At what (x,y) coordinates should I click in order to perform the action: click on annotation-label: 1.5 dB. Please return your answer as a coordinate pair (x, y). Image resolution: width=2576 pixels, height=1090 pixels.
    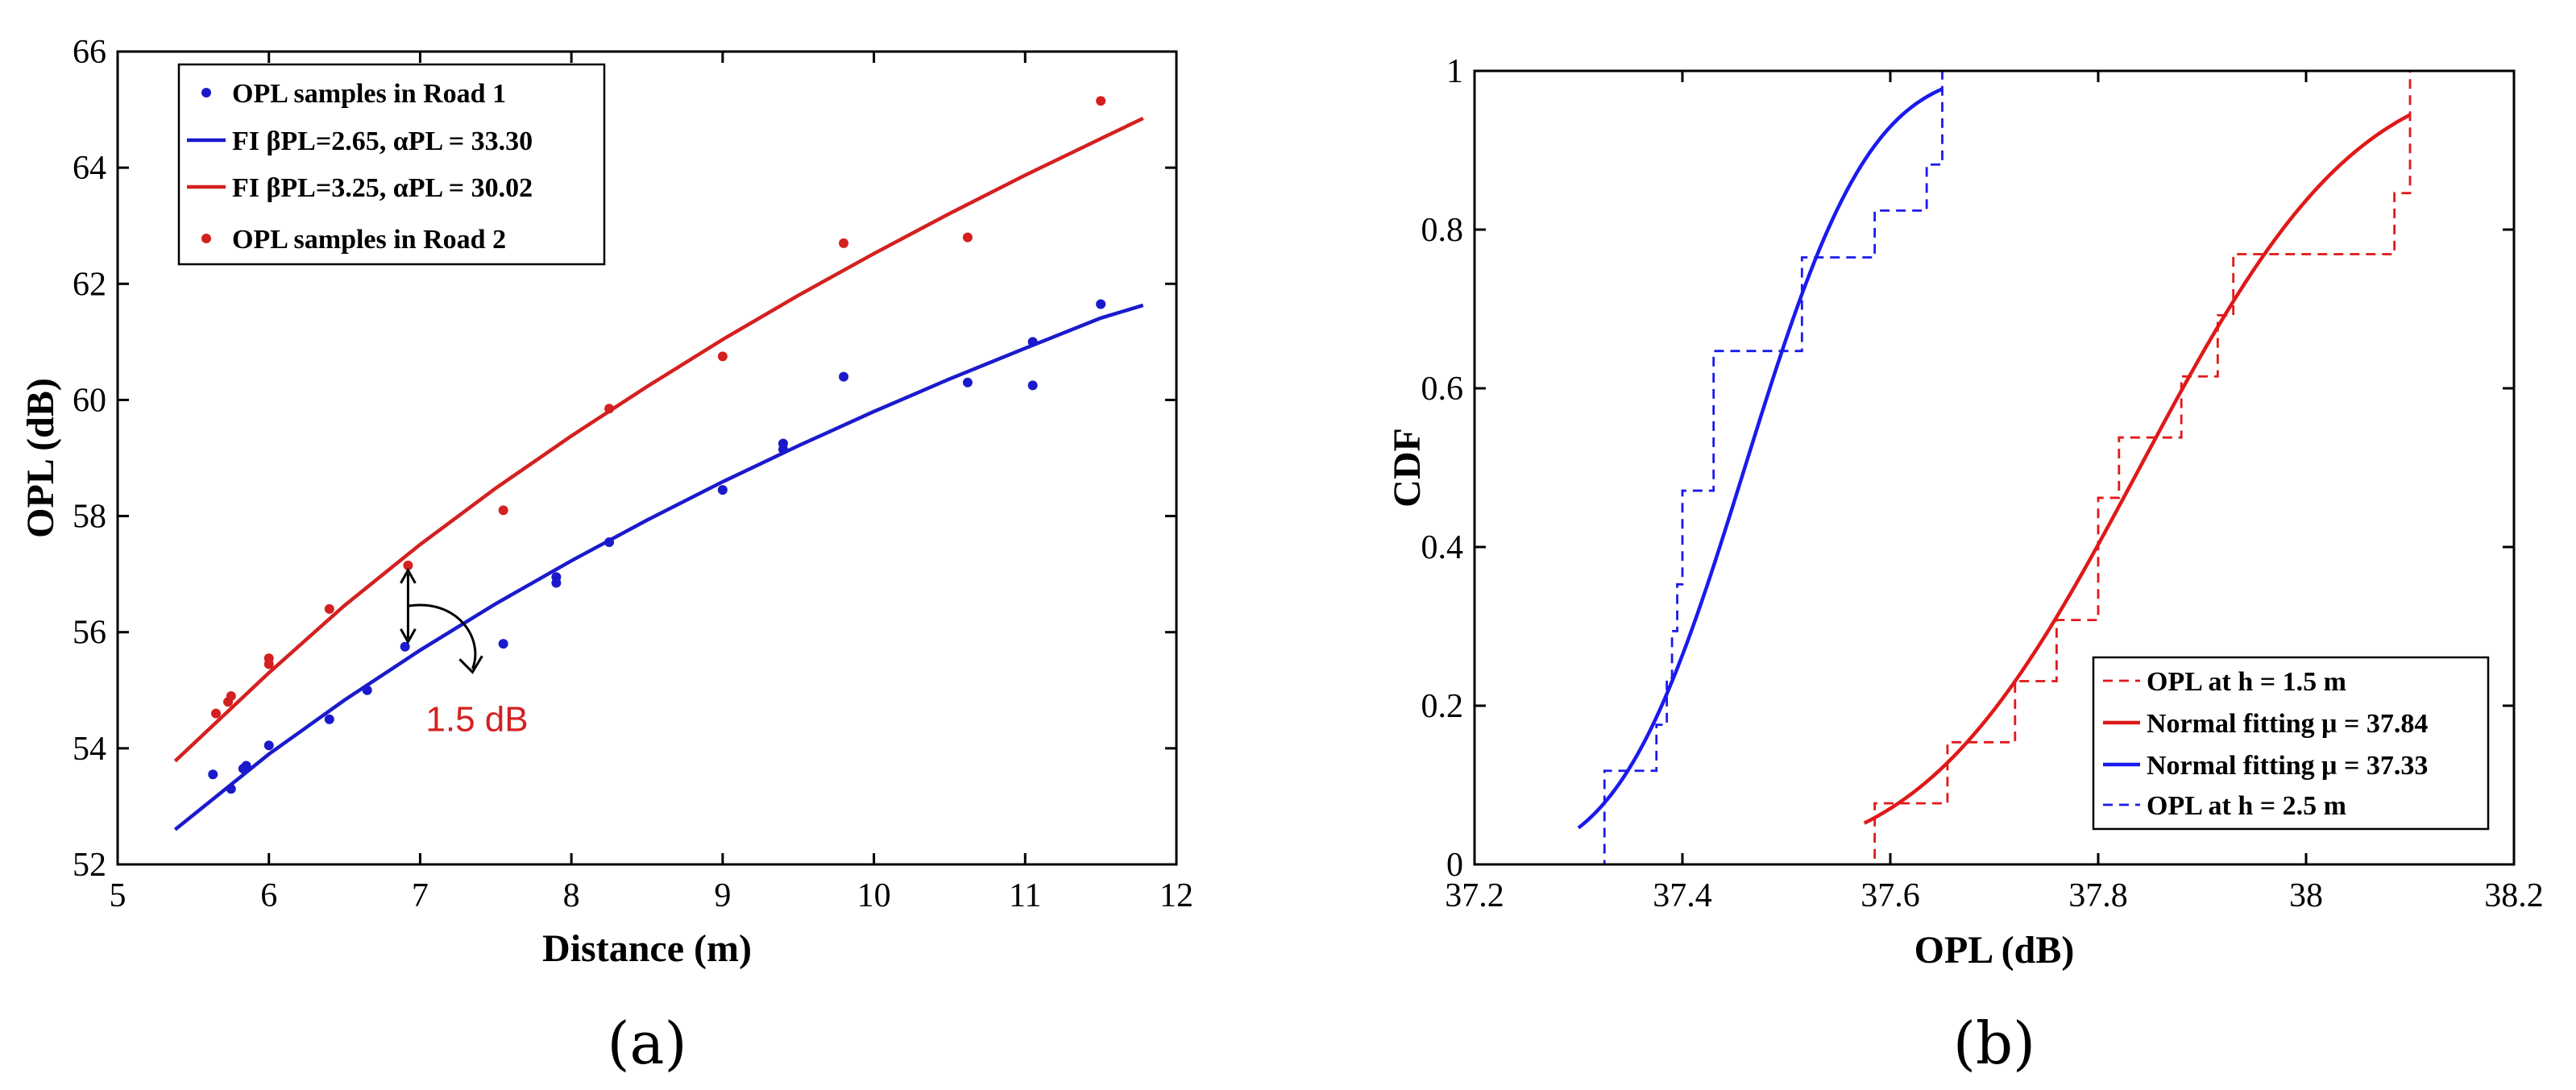
    Looking at the image, I should click on (477, 719).